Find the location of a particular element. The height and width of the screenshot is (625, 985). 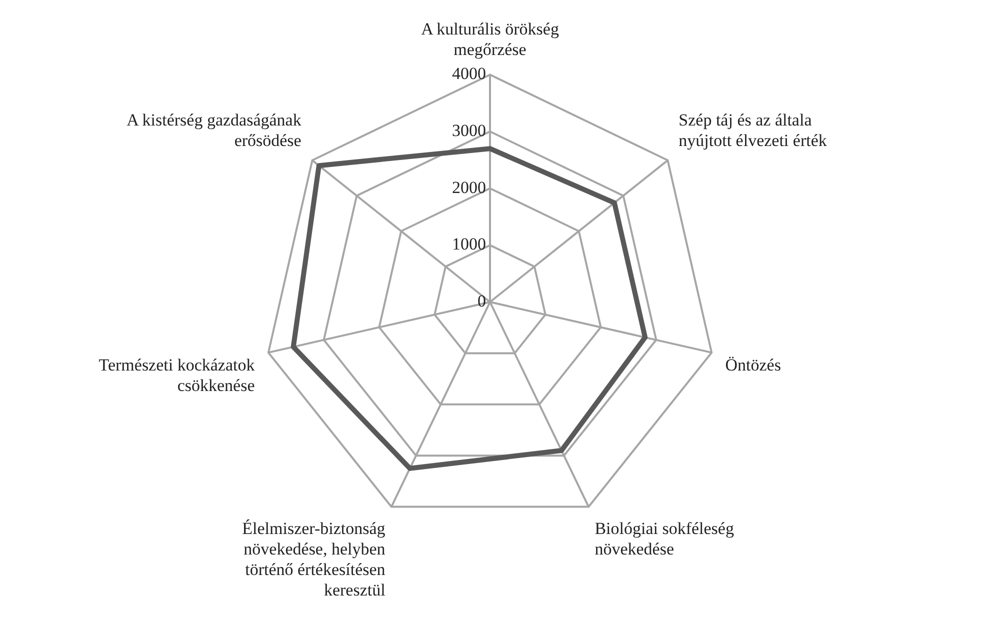

spoke-label: Természeti kockázatok csökkenése is located at coordinates (177, 375).